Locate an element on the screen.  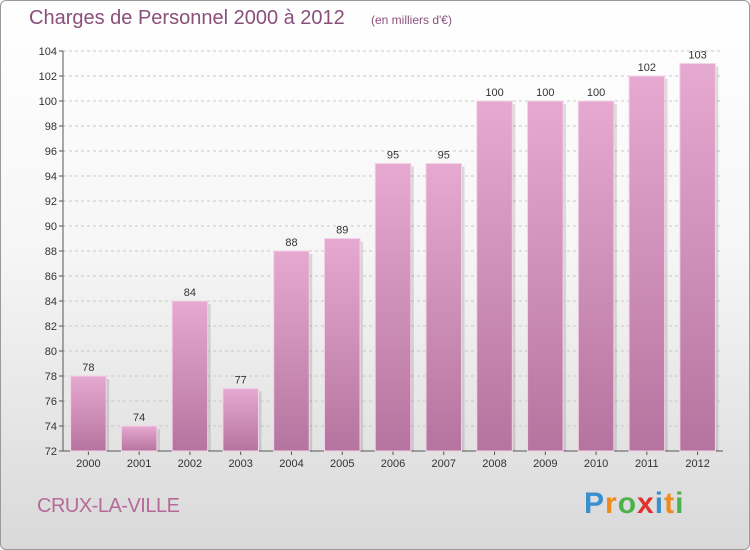
logo-letter: o is located at coordinates (627, 503).